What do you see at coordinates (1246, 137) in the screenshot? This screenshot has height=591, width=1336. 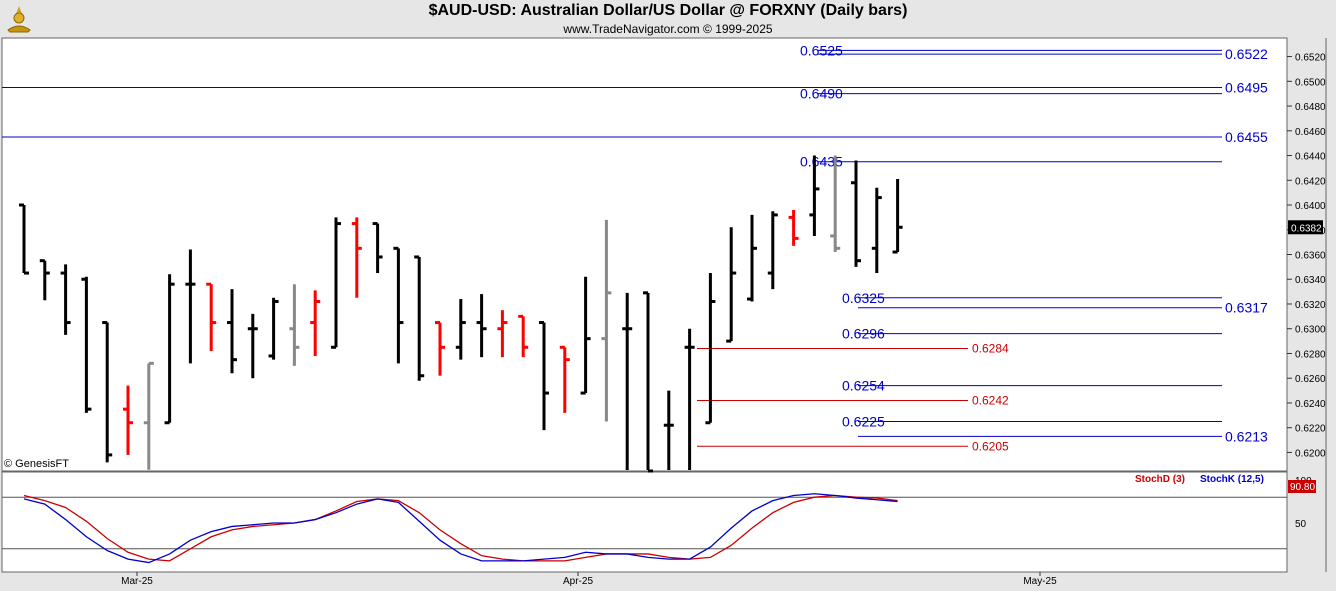 I see `level-label-blue: 0.6455` at bounding box center [1246, 137].